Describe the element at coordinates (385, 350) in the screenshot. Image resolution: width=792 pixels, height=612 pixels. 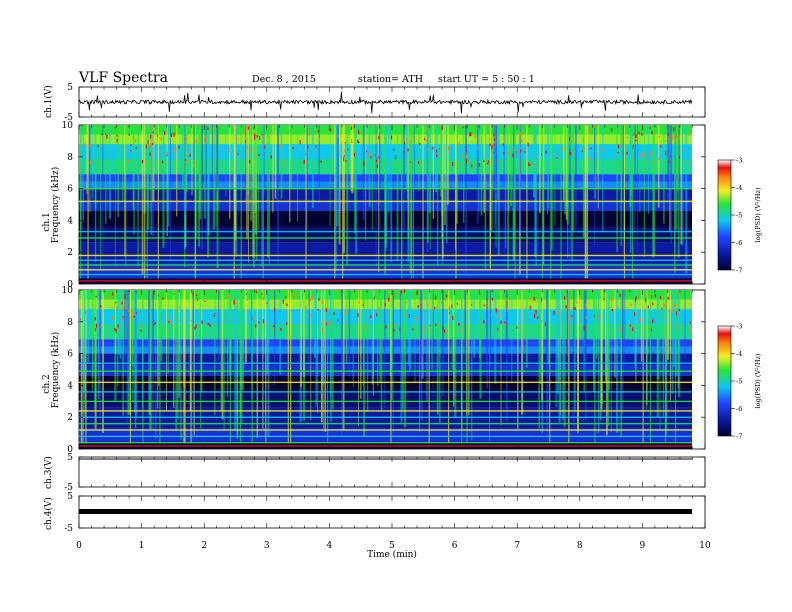
I see `spec-band` at that location.